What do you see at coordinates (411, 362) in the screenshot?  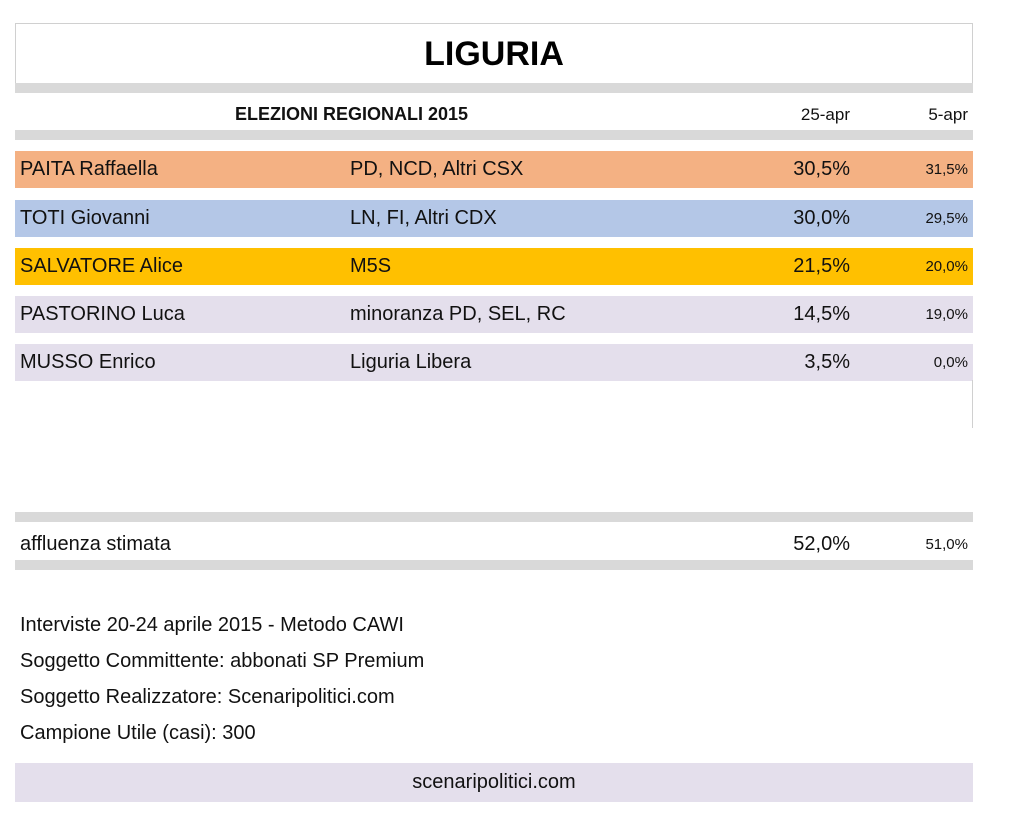 I see `party-list: Liguria Libera` at bounding box center [411, 362].